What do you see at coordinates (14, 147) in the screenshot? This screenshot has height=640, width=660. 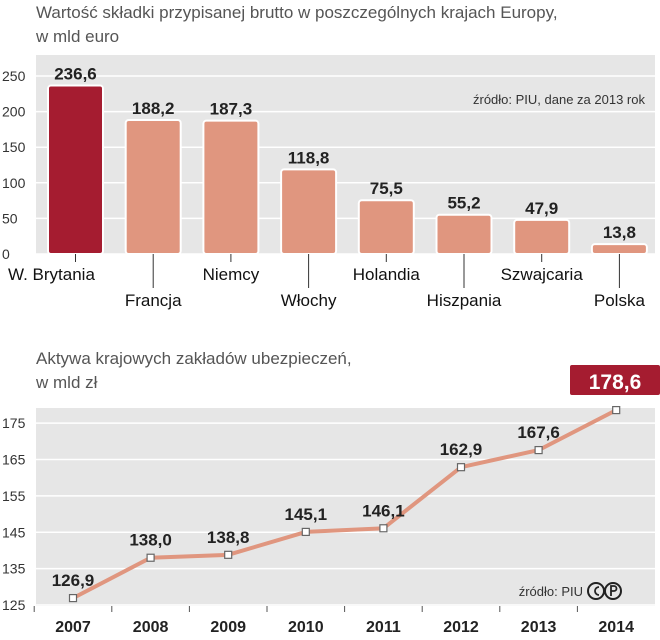 I see `bar-ytick-label-3: 150` at bounding box center [14, 147].